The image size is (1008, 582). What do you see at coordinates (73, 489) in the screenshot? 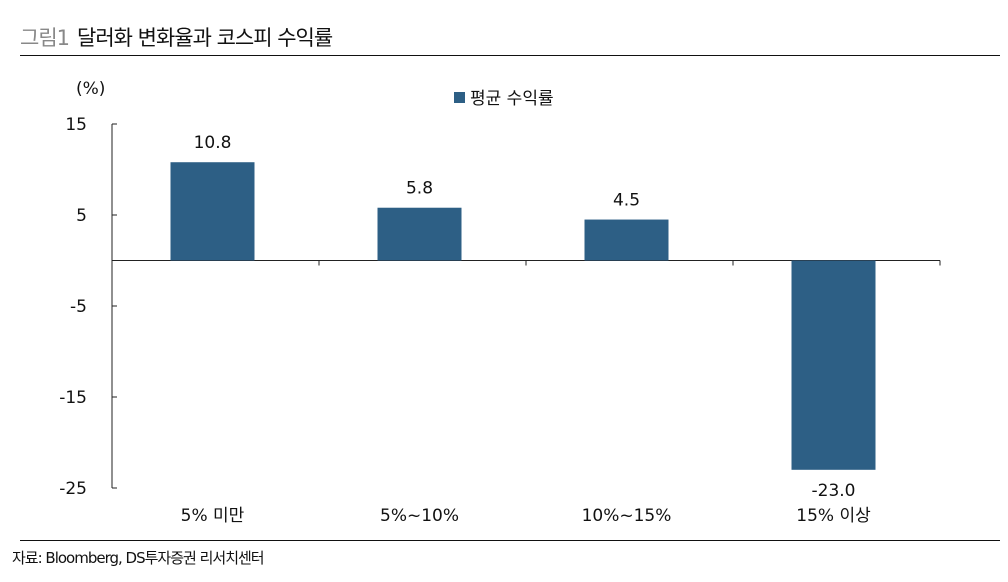
I see `y-tick-label: -25` at bounding box center [73, 489].